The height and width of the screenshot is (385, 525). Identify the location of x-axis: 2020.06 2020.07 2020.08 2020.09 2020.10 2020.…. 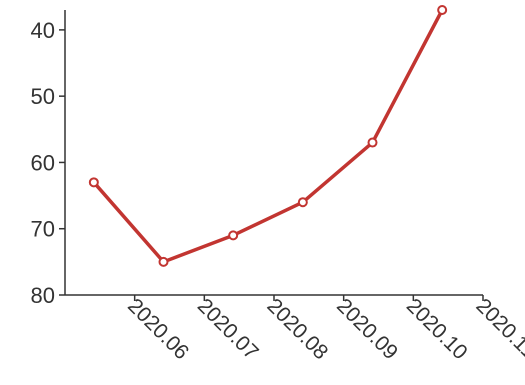
(324, 329).